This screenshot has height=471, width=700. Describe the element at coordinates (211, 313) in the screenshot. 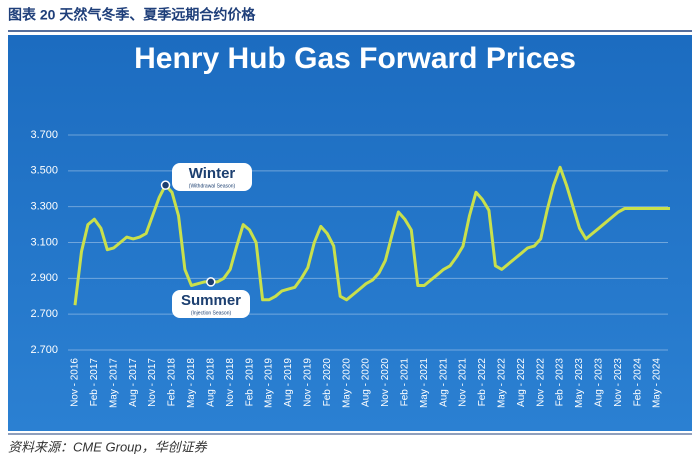

I see `annotation-note: (Injection Season)` at that location.